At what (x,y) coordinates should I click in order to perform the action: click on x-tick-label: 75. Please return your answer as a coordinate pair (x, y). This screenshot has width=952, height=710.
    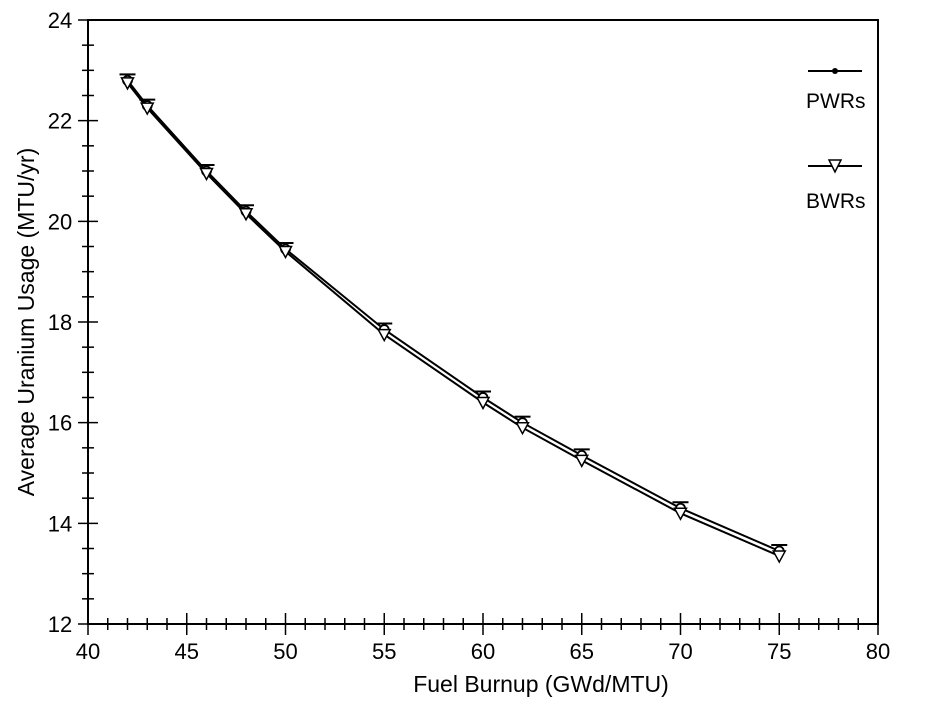
    Looking at the image, I should click on (779, 651).